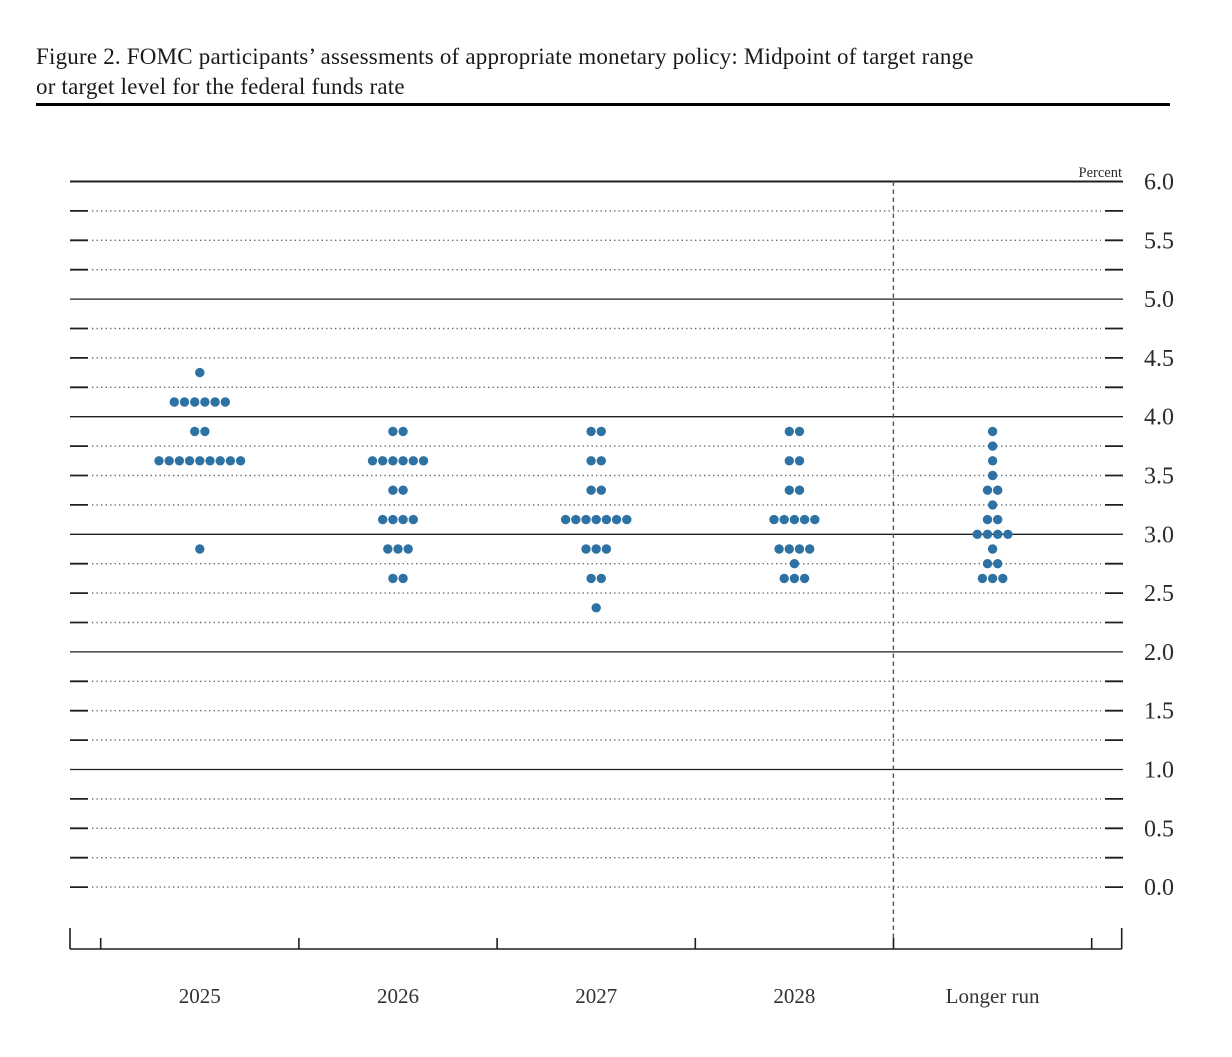  Describe the element at coordinates (993, 996) in the screenshot. I see `x-category-label-Longer-run: Longer run` at that location.